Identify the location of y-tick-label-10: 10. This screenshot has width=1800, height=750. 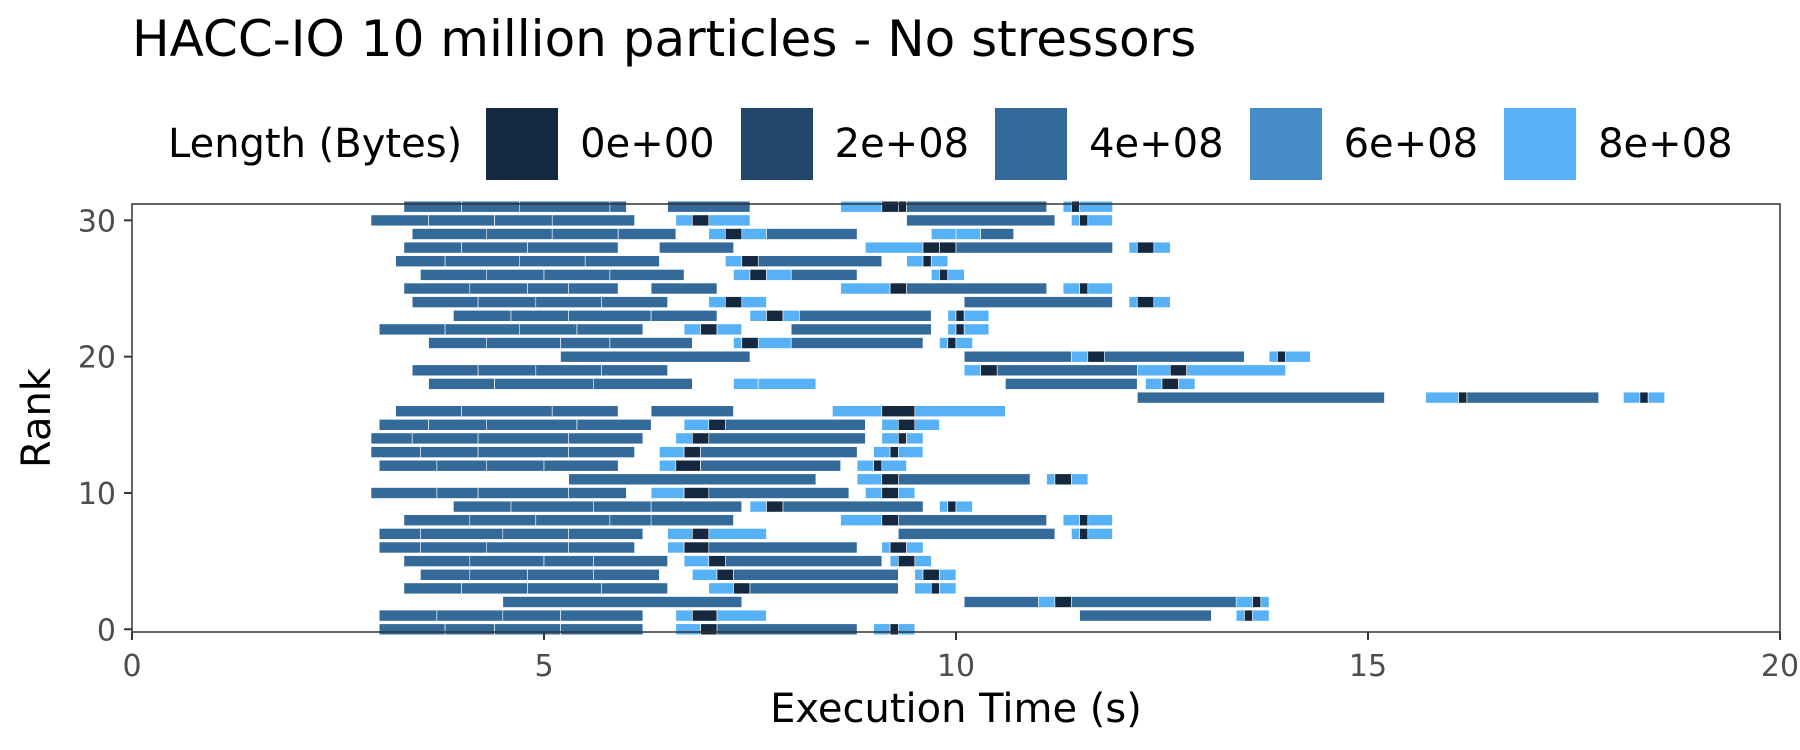
(97, 494).